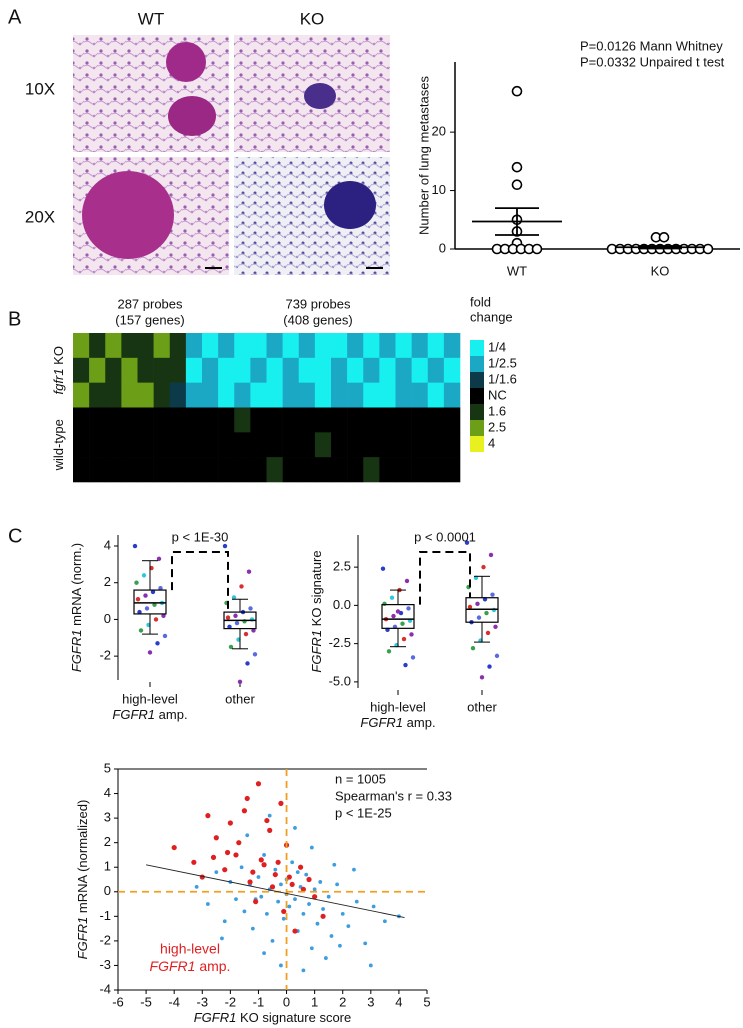  I want to click on x-tick-label: 2, so click(342, 1001).